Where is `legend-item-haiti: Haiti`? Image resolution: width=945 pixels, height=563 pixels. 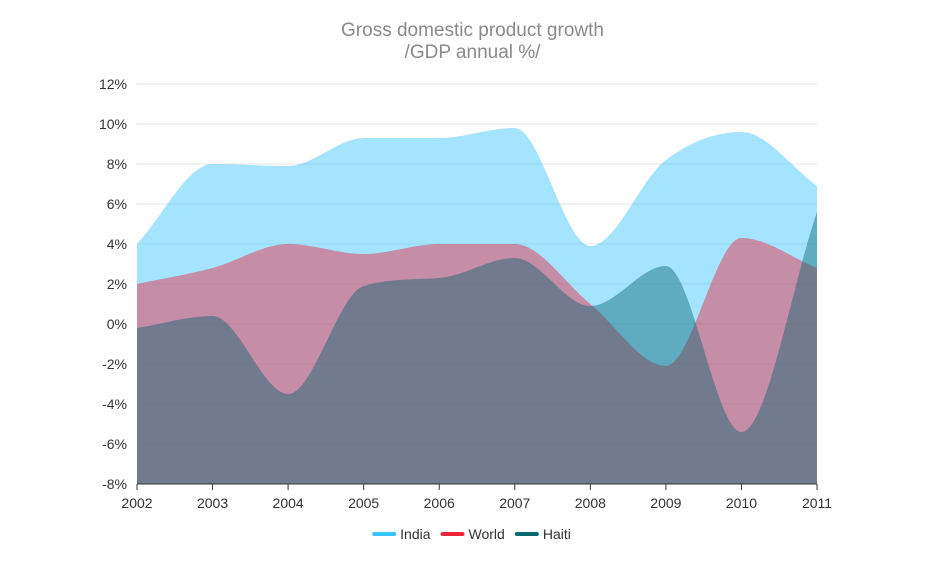
legend-item-haiti: Haiti is located at coordinates (542, 534).